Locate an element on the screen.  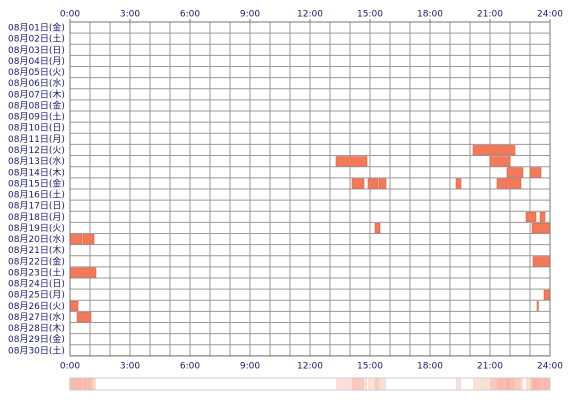
row-label: 08月18日(月) is located at coordinates (36, 217).